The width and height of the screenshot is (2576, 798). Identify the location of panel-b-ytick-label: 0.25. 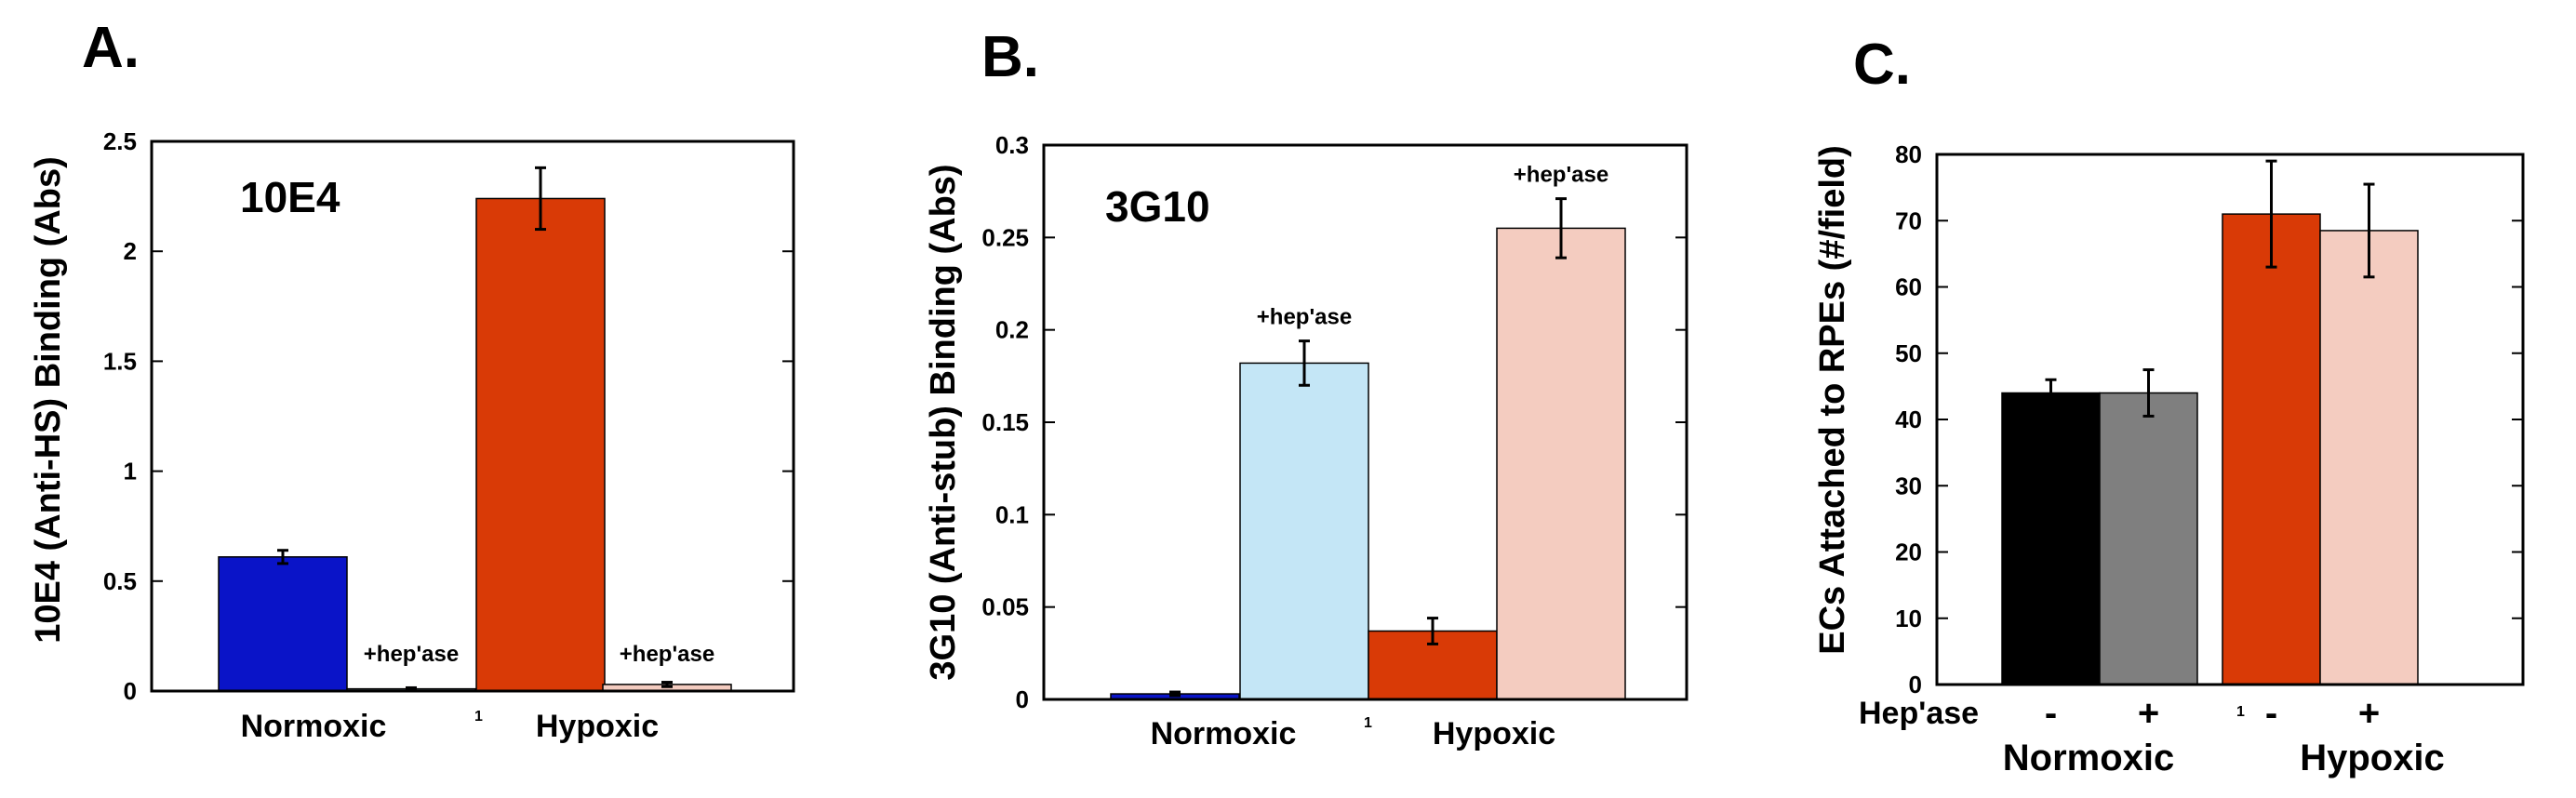
(1005, 237).